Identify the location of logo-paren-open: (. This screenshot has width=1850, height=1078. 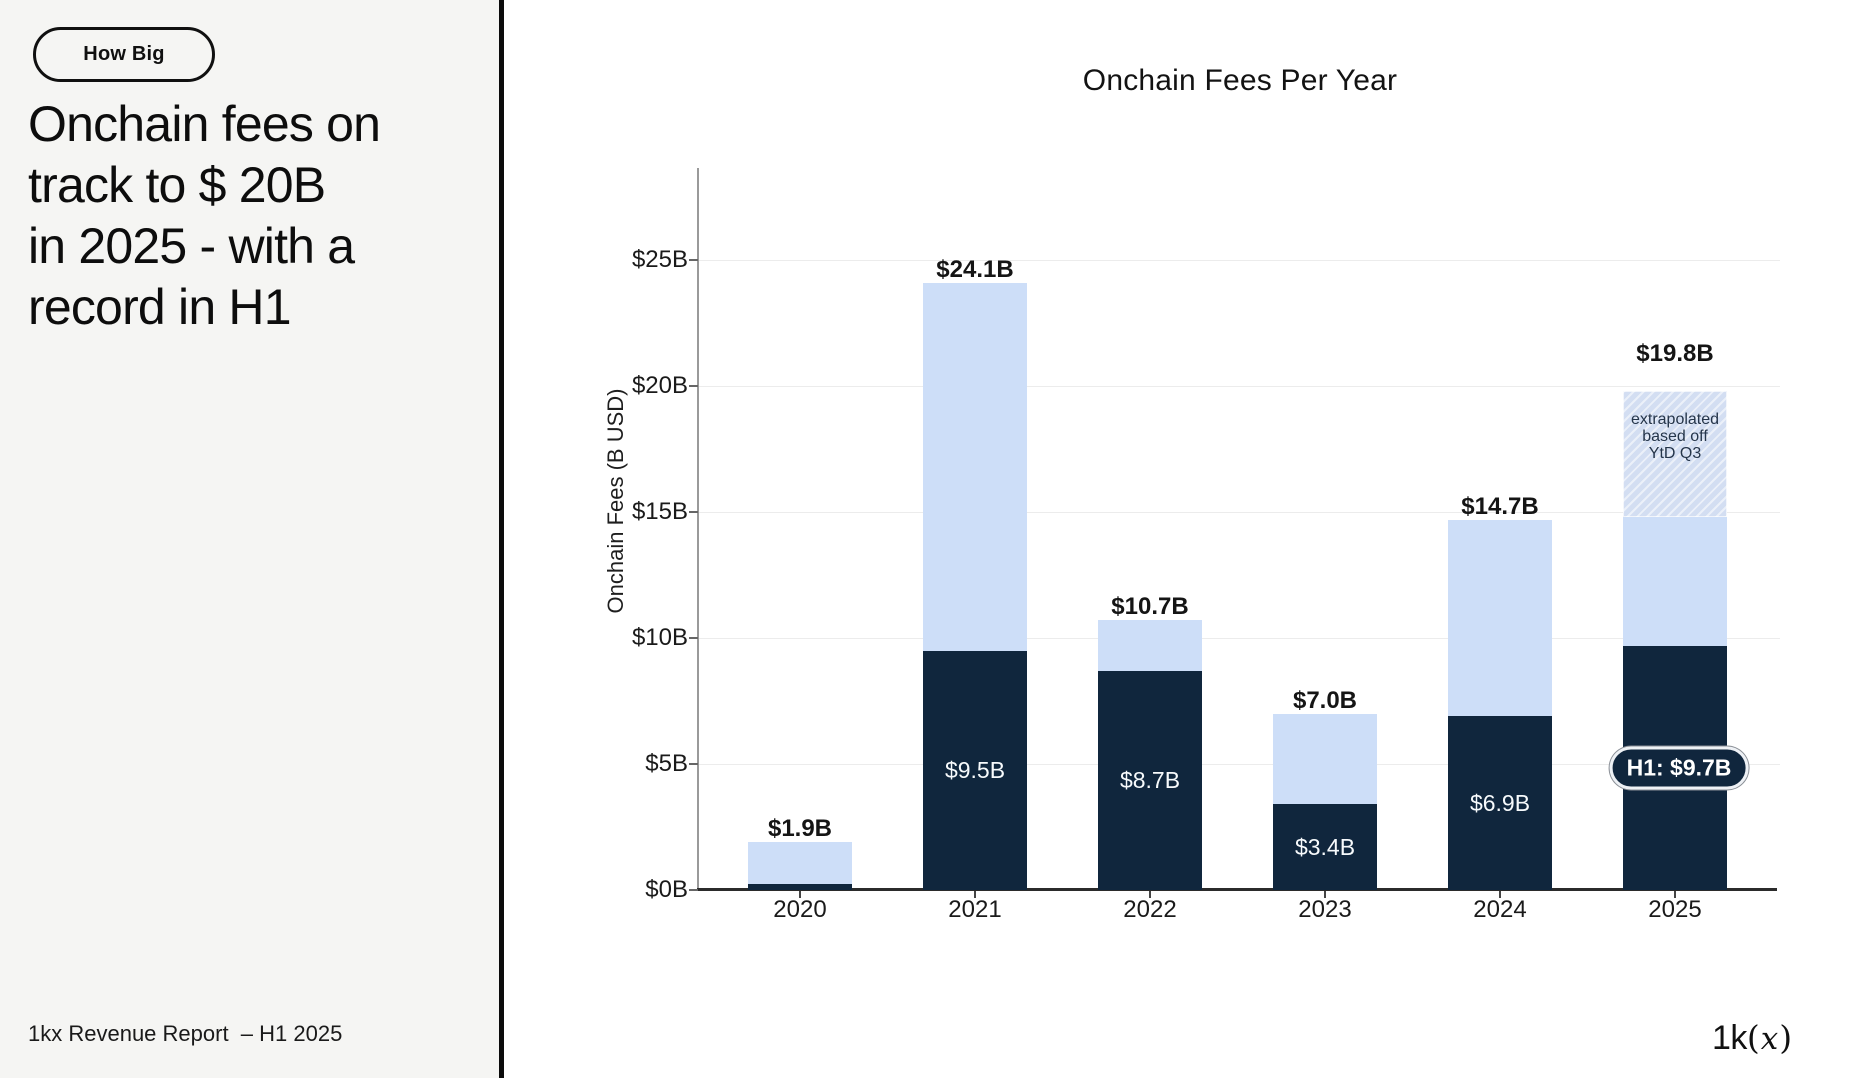
(1753, 1037).